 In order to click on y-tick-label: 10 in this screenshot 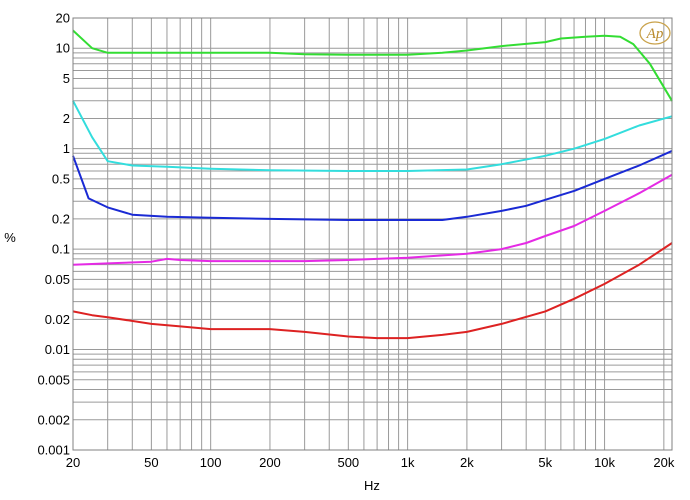, I will do `click(63, 48)`.